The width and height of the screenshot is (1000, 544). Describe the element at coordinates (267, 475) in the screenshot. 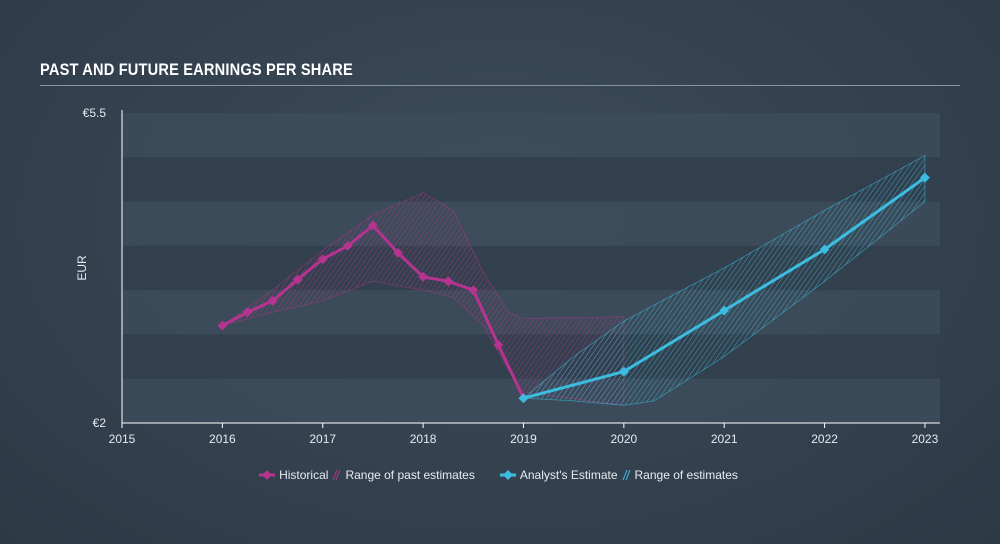

I see `historical-line-icon` at that location.